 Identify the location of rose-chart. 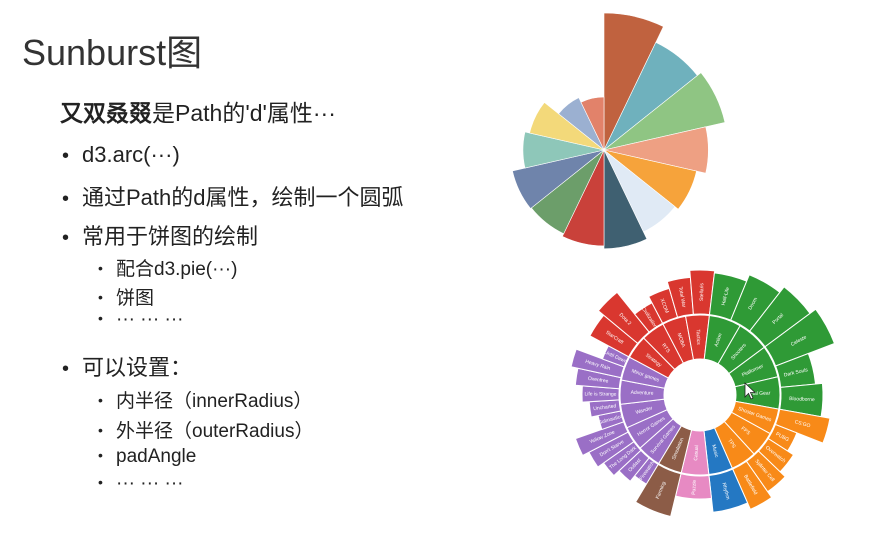
(619, 131).